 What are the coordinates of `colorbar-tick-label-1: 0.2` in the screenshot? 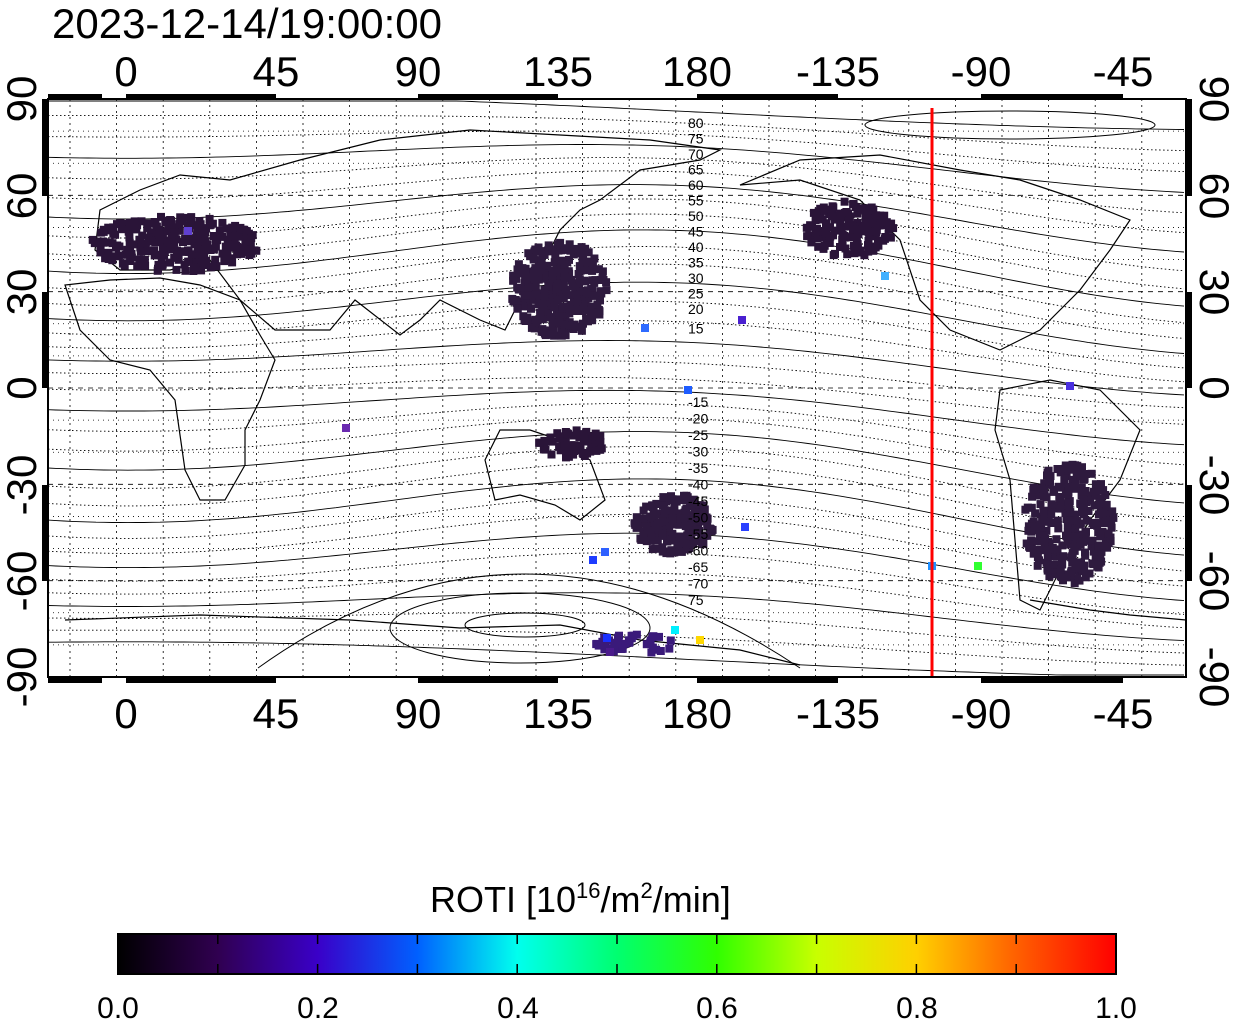 It's located at (318, 1008).